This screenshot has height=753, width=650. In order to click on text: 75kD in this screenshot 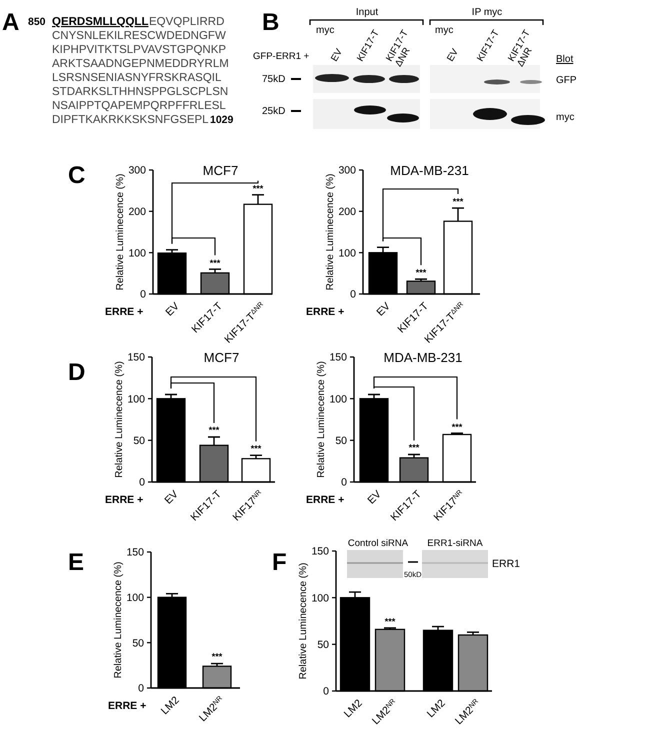, I will do `click(274, 79)`.